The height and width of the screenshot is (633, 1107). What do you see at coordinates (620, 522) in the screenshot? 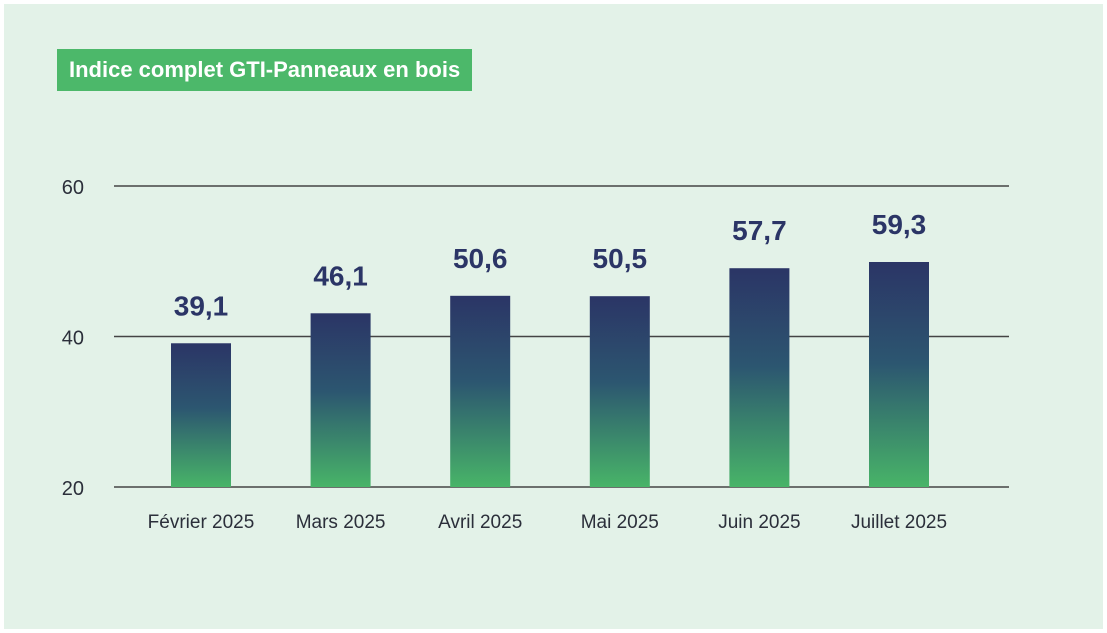
I see `category-label-3: Mai 2025` at bounding box center [620, 522].